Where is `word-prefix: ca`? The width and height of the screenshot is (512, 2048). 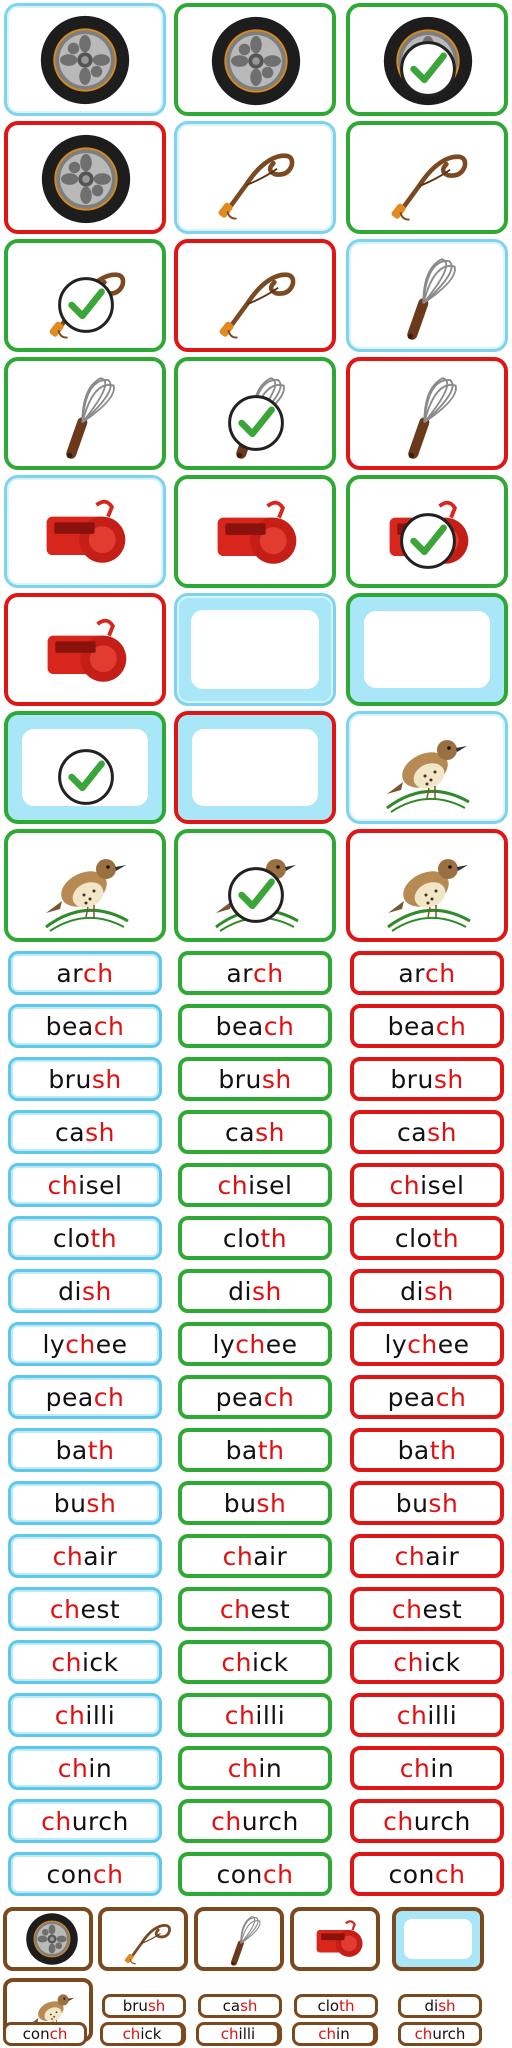
word-prefix: ca is located at coordinates (231, 2006).